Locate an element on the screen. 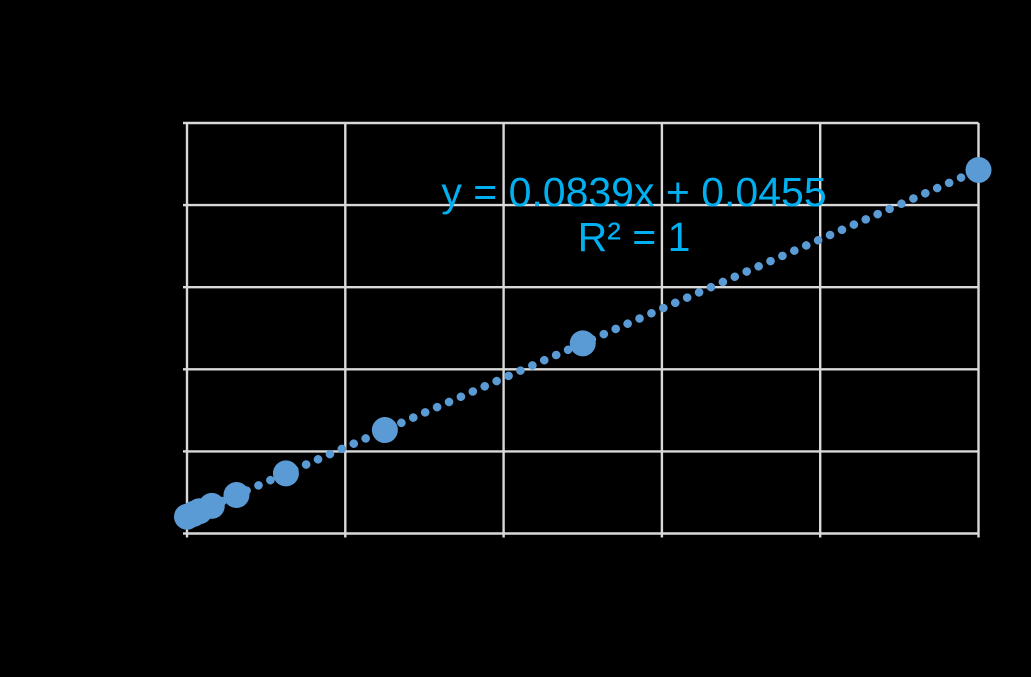 Image resolution: width=1031 pixels, height=677 pixels. trendline-label: y = 0.0839x + 0.0455 R² = 1 is located at coordinates (634, 215).